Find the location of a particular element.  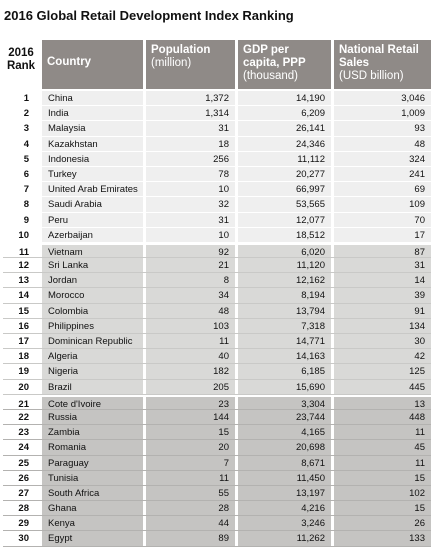

population-cell: 40 is located at coordinates (192, 356).